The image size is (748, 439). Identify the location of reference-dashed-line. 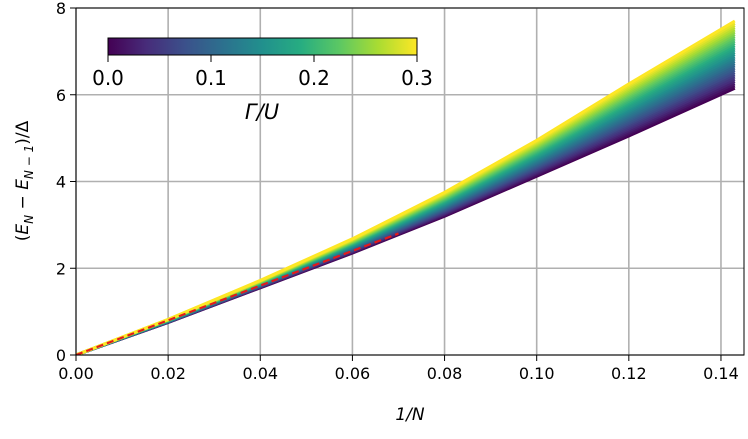
(237, 293).